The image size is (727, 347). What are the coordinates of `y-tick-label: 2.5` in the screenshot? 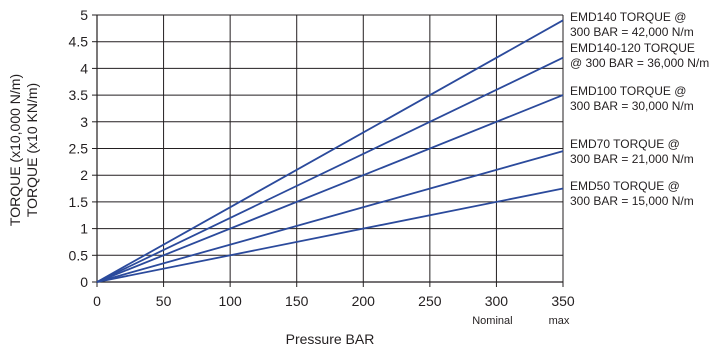 It's located at (79, 149).